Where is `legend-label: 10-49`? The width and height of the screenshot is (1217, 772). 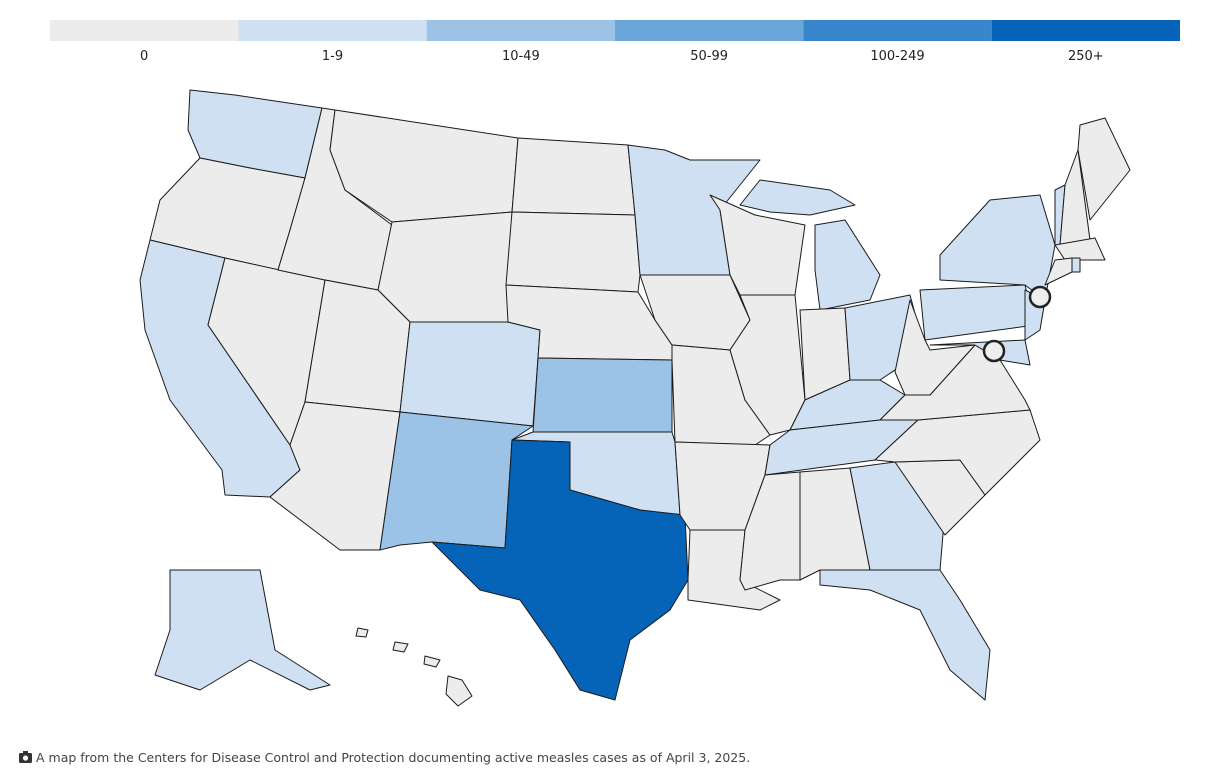
legend-label: 10-49 is located at coordinates (521, 56).